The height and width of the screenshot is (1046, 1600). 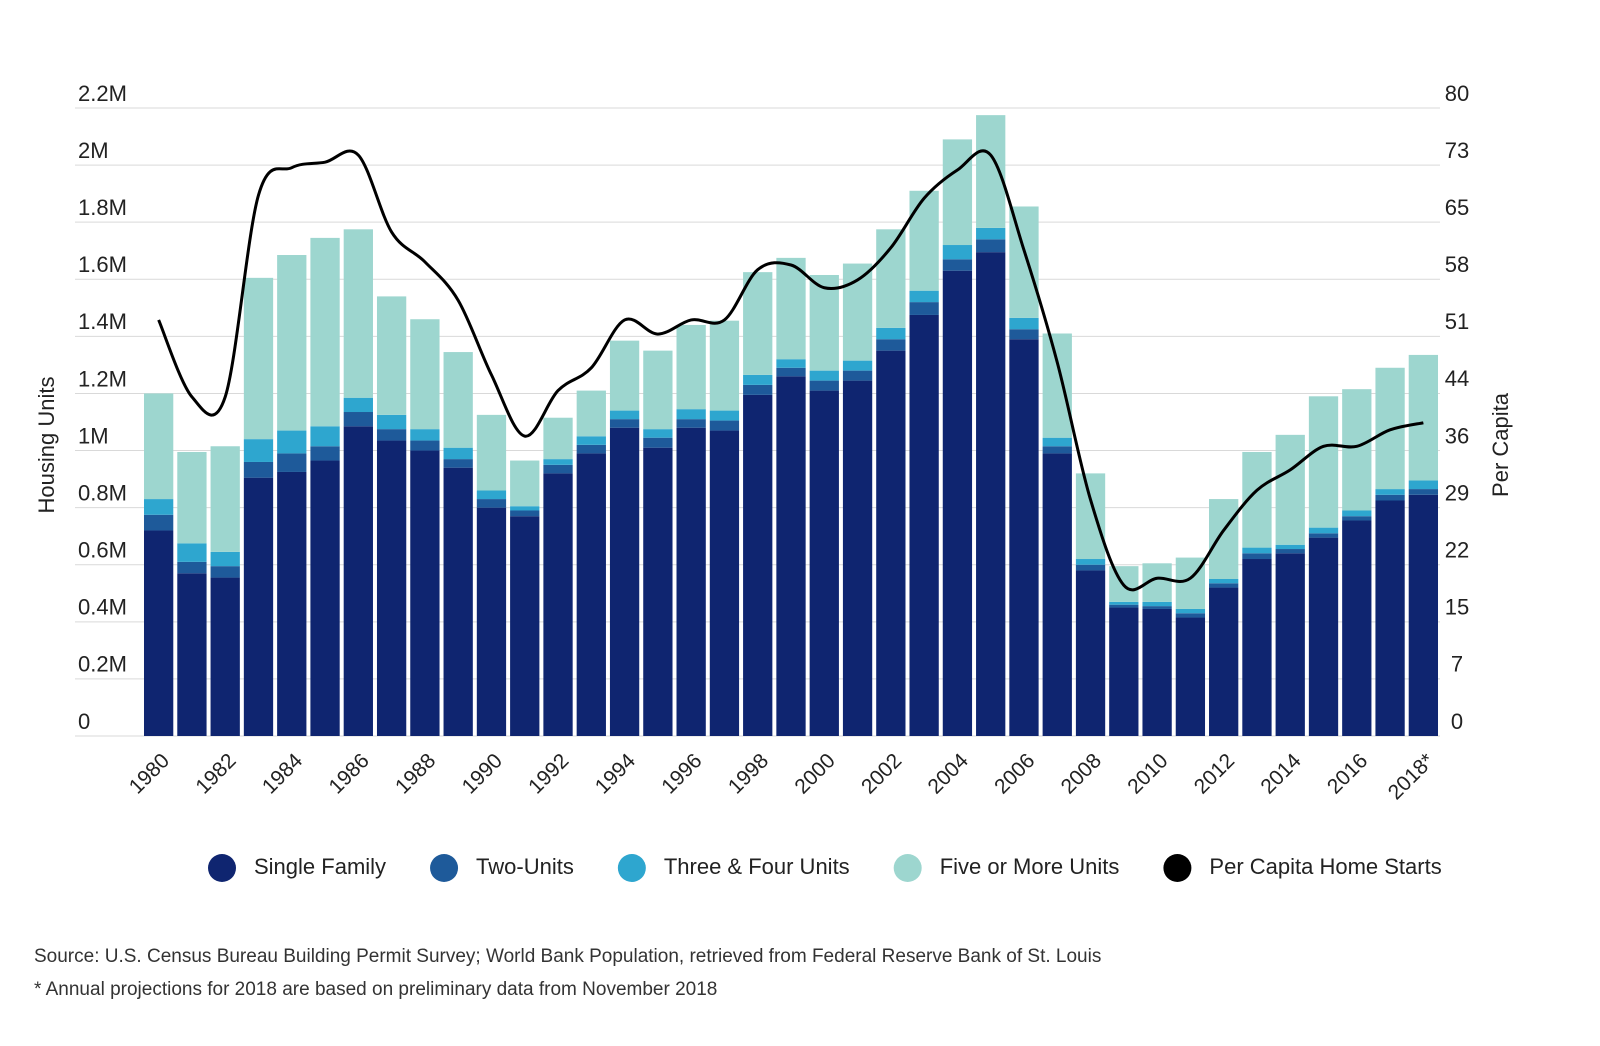 I want to click on y-tick-label: 0.6M, so click(x=102, y=550).